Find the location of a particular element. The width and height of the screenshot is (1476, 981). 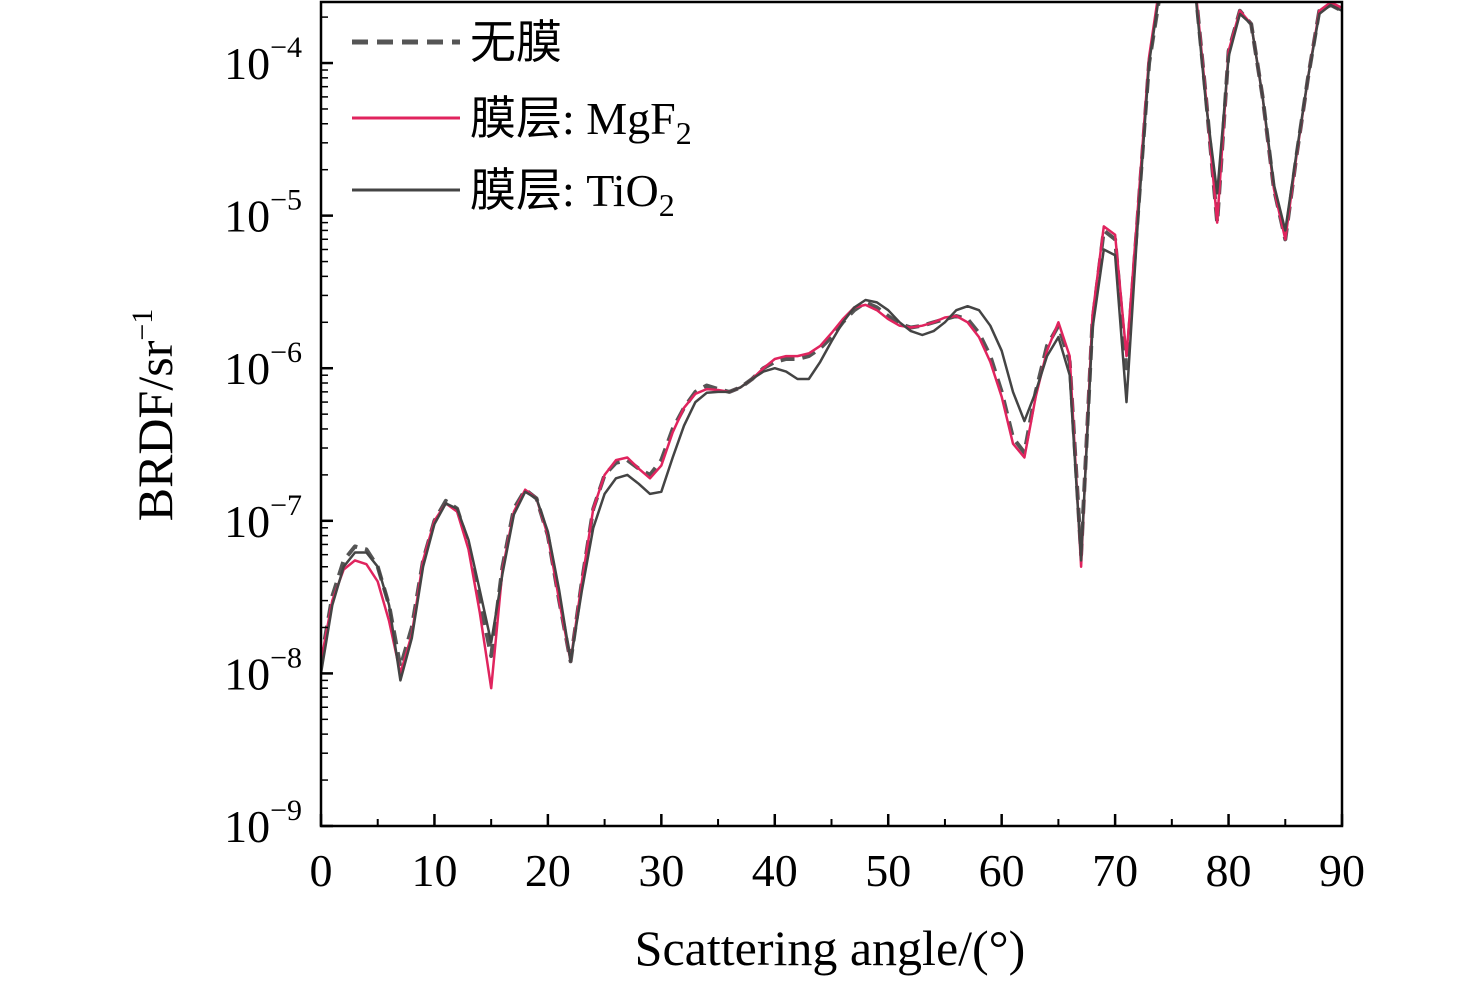

legend-label-tio2-sub: 2 is located at coordinates (667, 205).